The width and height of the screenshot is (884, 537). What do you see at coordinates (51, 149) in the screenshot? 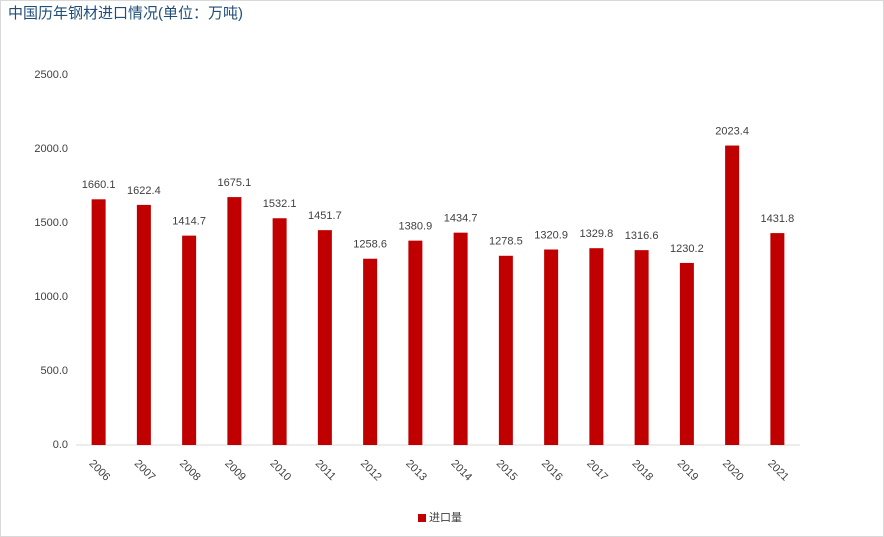
I see `y-tick-label: 2000.0` at bounding box center [51, 149].